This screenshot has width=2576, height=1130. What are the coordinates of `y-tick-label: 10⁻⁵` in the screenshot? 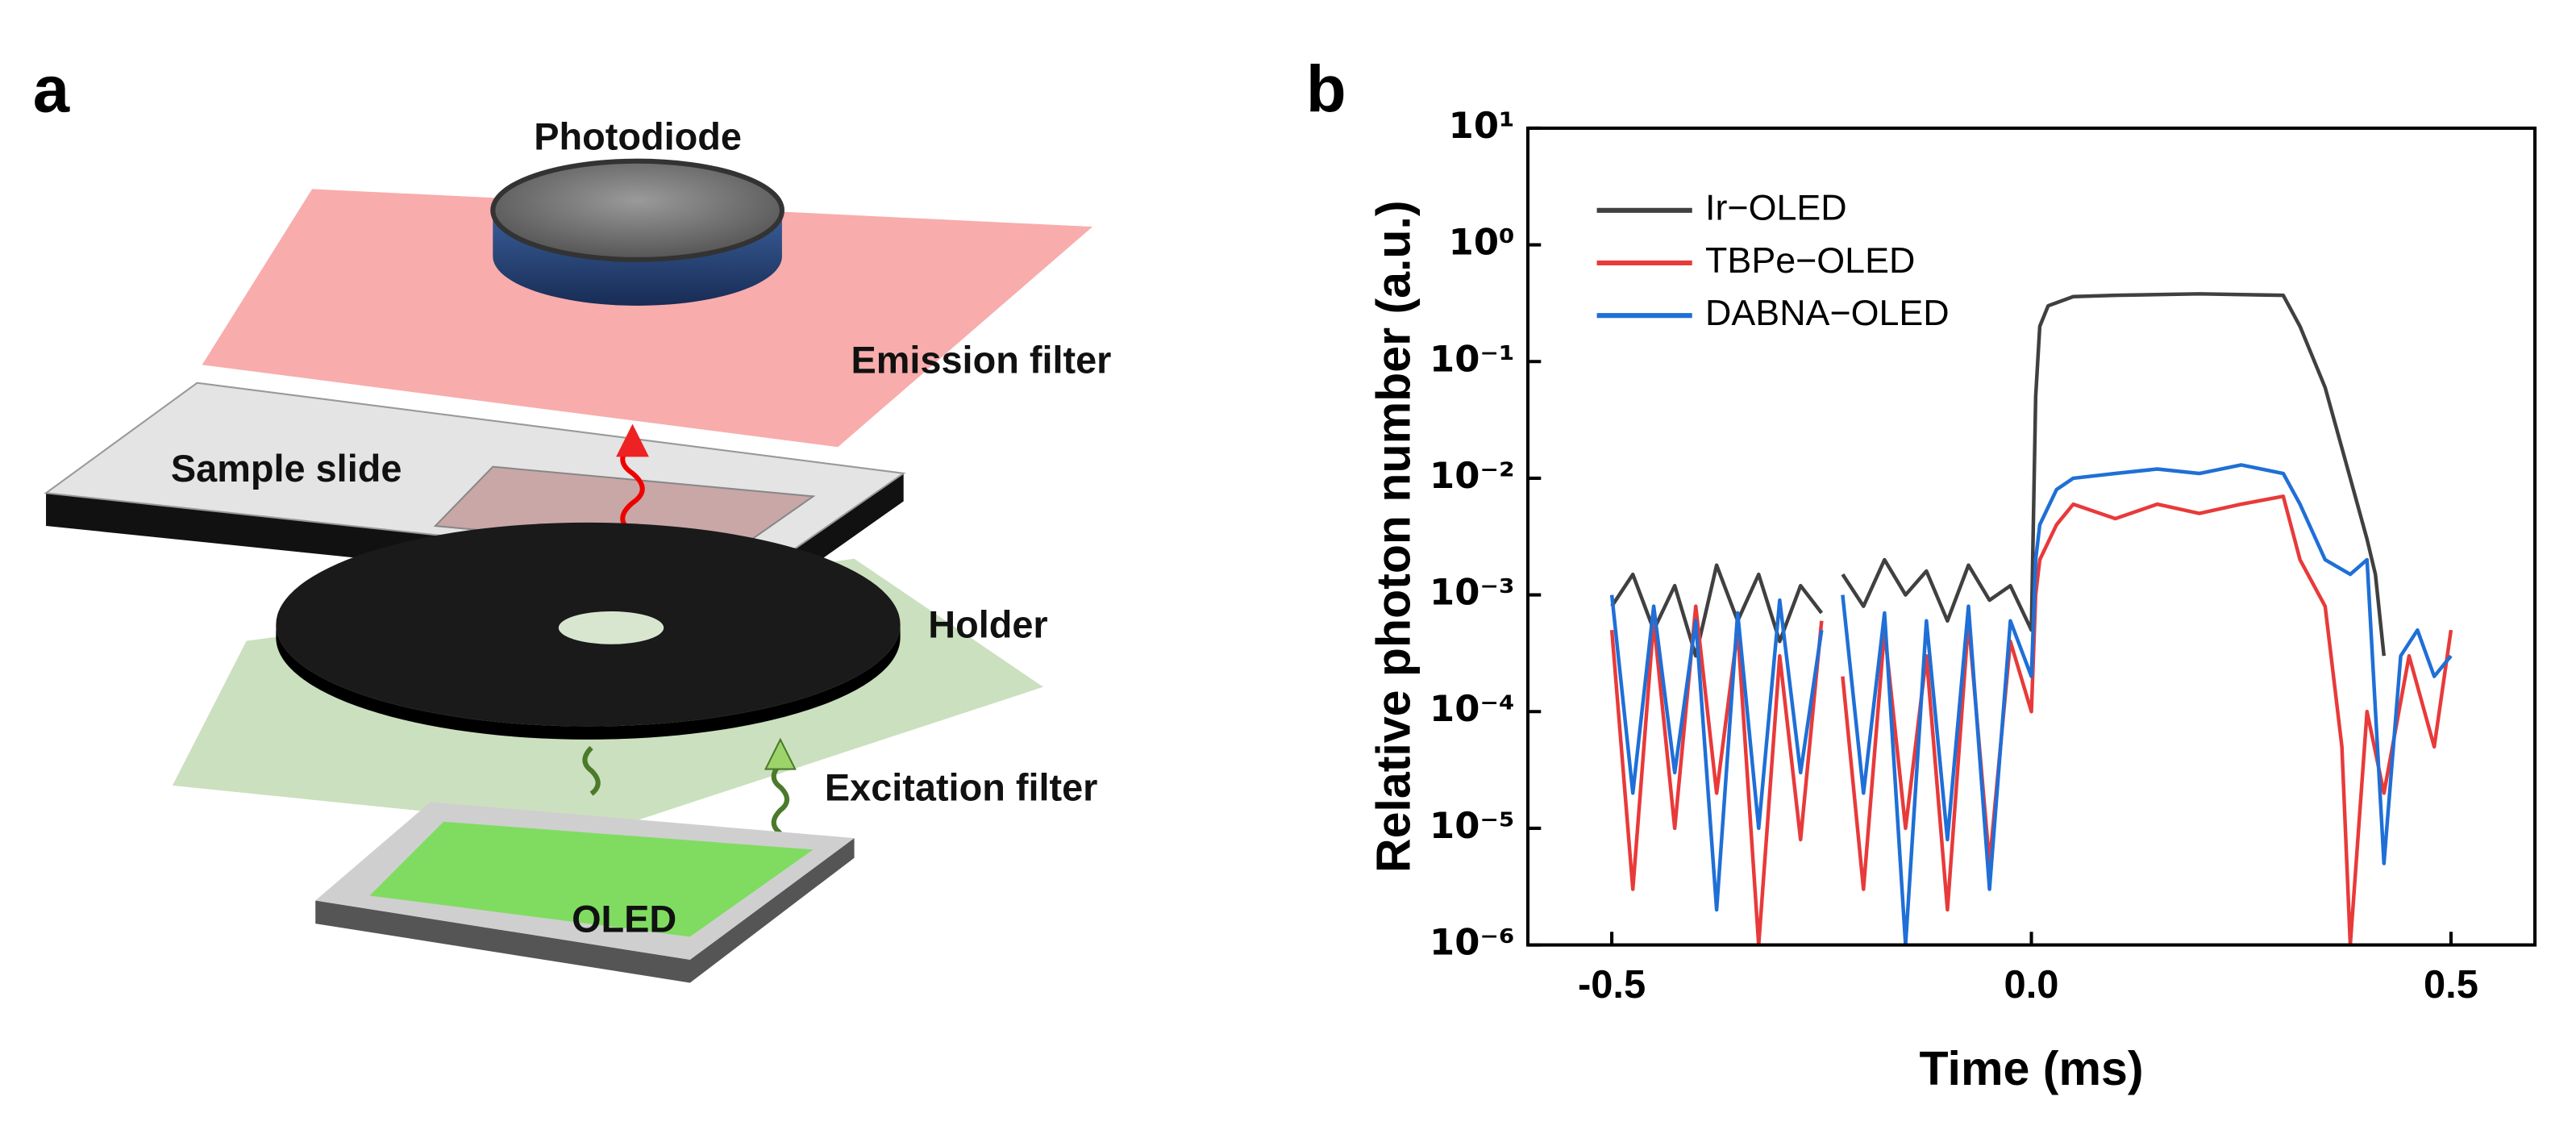 It's located at (1472, 825).